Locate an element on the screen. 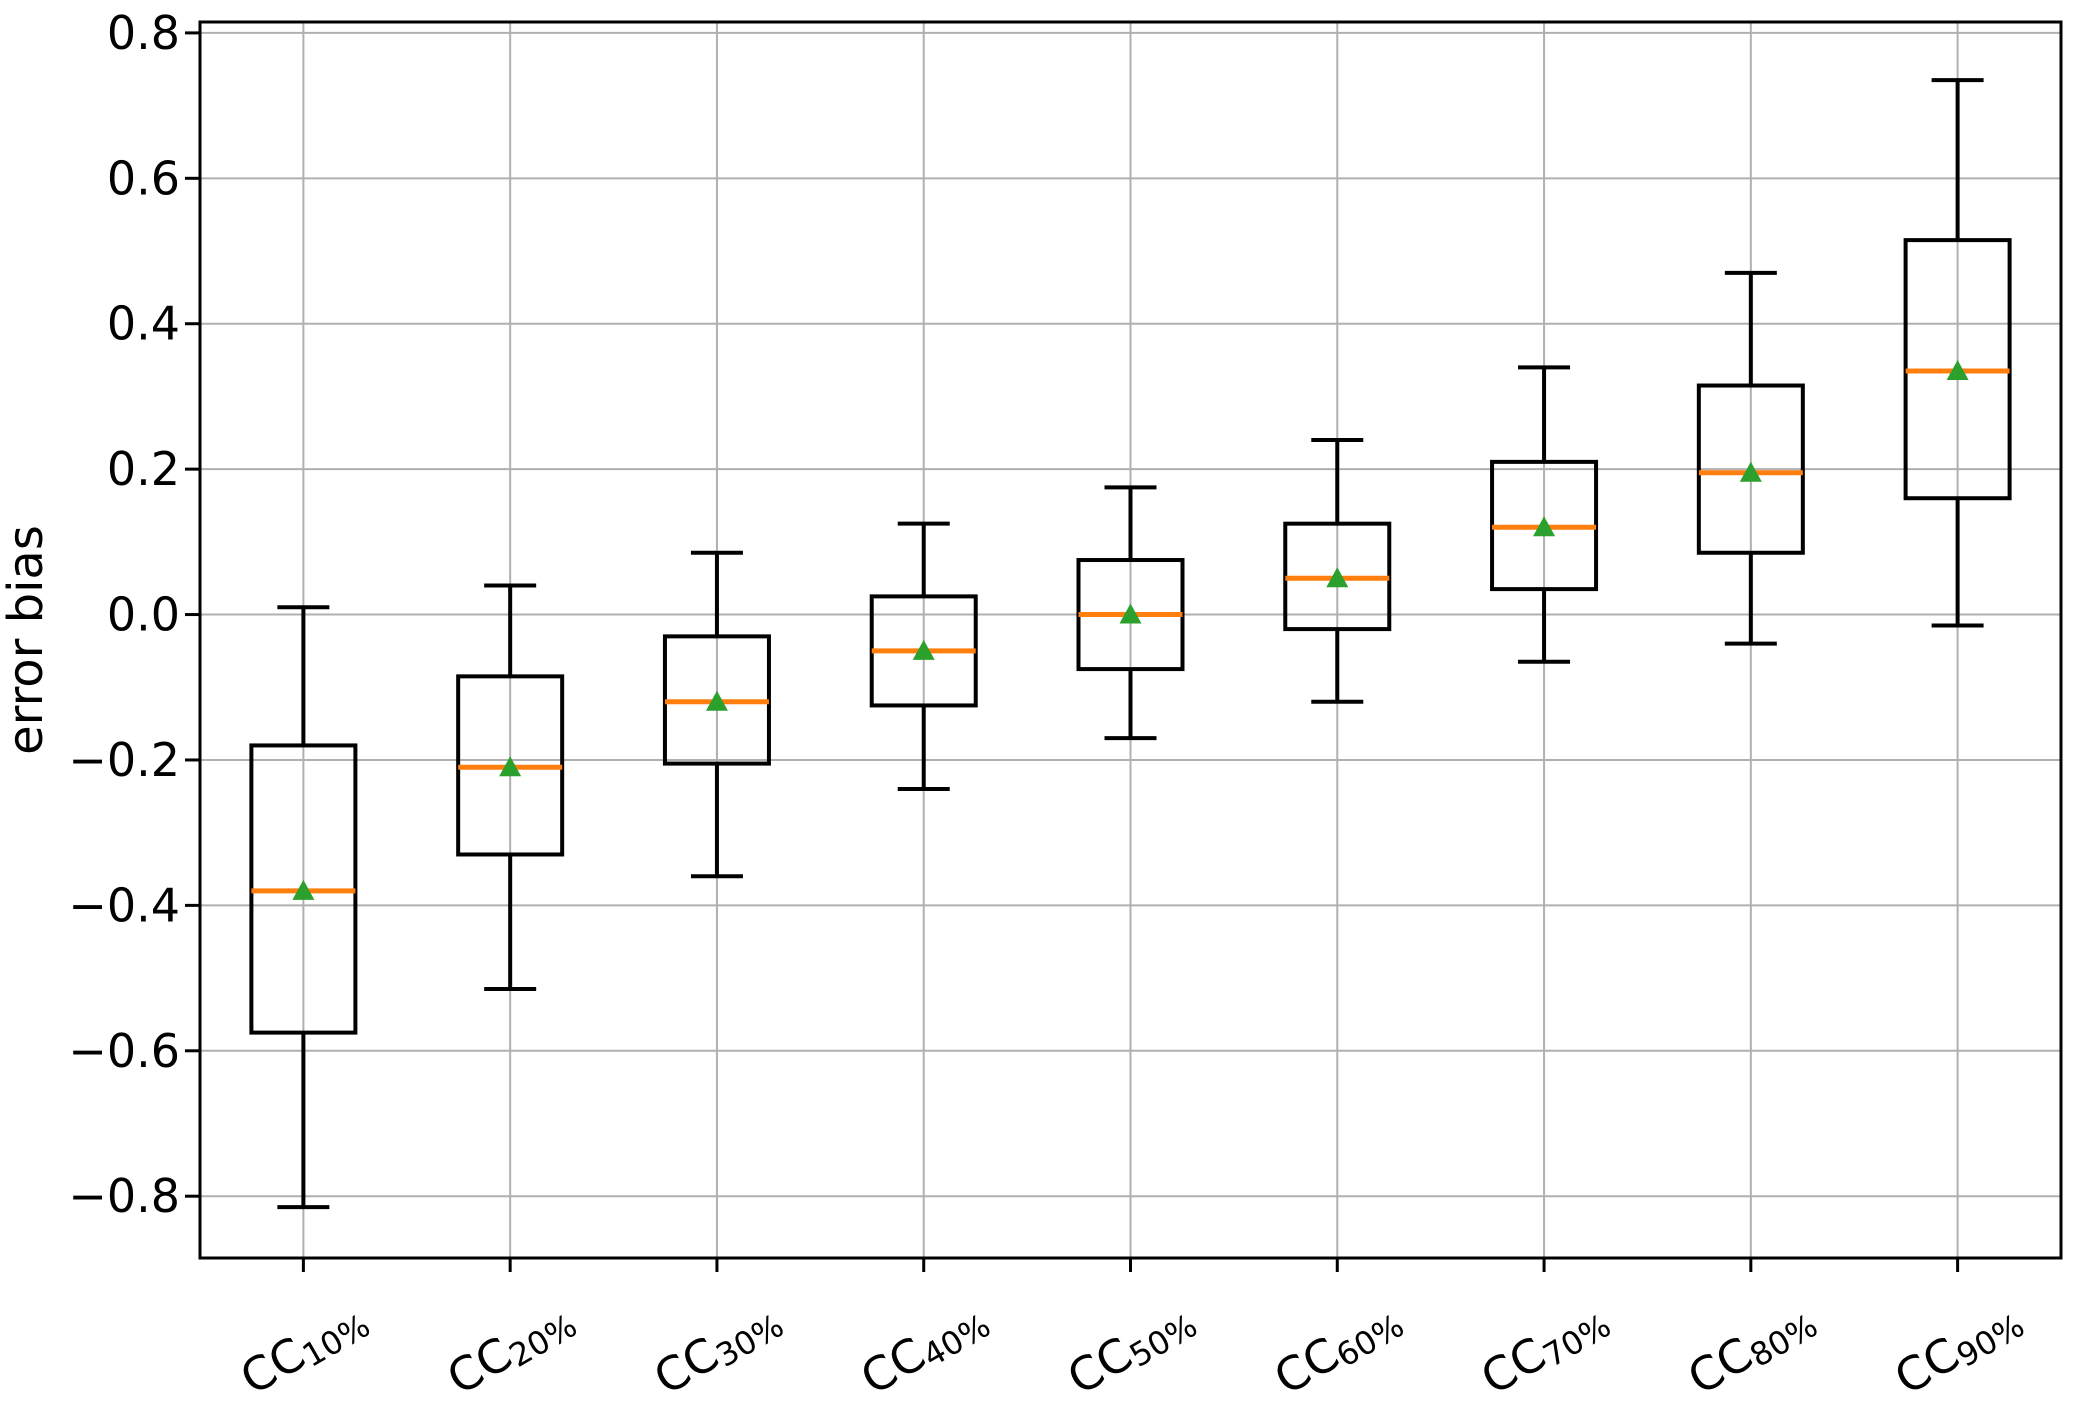  x-tick-label: CC90% is located at coordinates (1957, 1349).